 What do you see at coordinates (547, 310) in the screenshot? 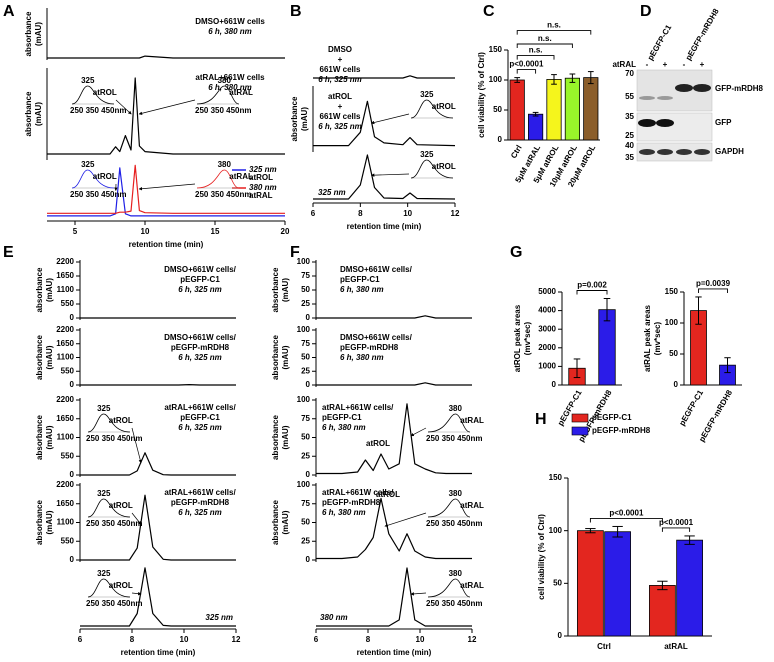
I see `y-tick-label: 4000` at bounding box center [547, 310].